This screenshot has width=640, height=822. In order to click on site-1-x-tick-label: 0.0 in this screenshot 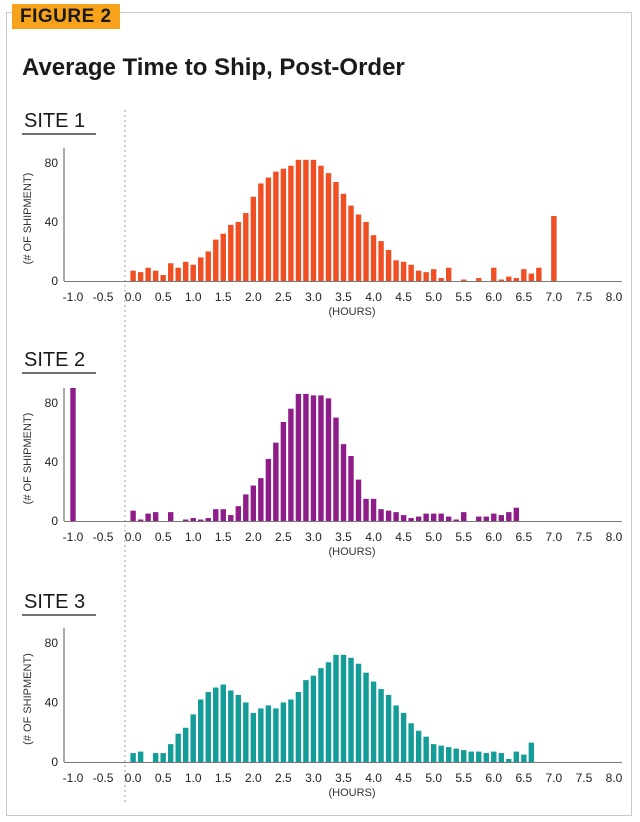, I will do `click(133, 297)`.